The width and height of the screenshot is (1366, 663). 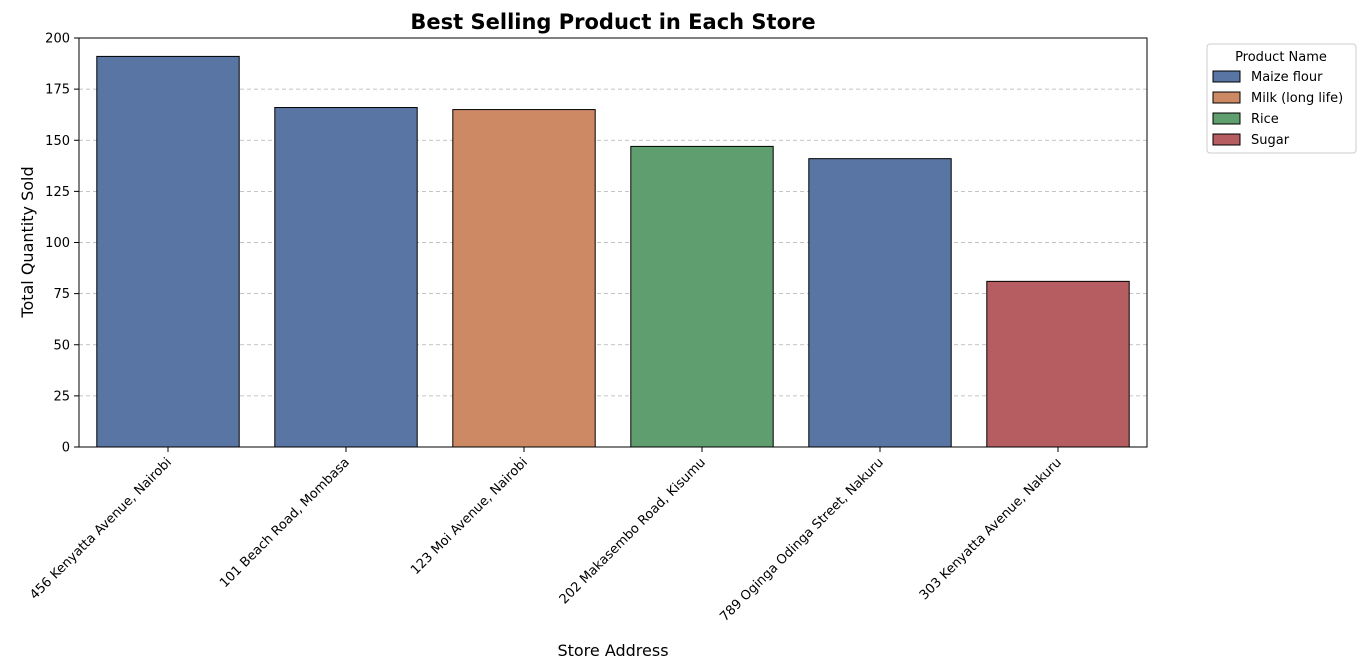 What do you see at coordinates (1277, 109) in the screenshot?
I see `legend-items: Maize flour Milk (long life) Rice Sugar` at bounding box center [1277, 109].